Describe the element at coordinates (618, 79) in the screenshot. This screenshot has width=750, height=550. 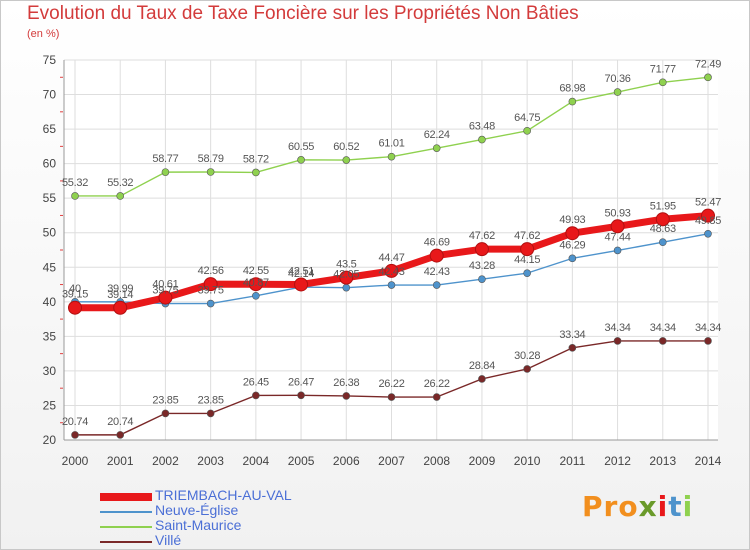
I see `data-label: 70.36` at that location.